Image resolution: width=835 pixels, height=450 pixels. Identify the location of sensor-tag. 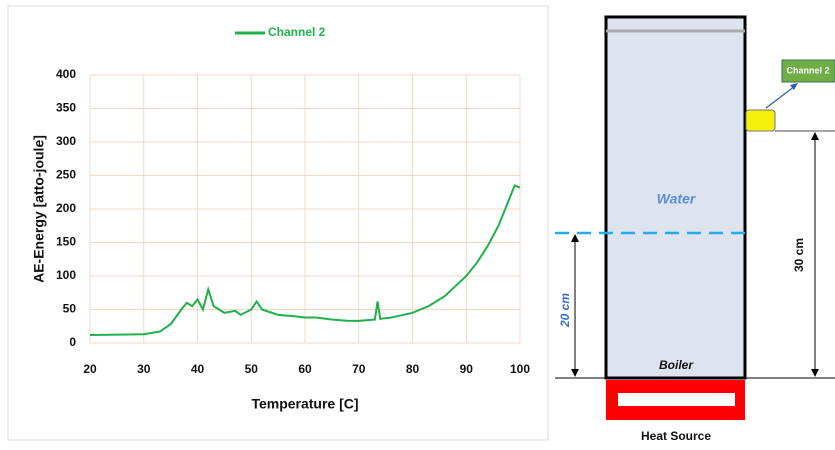
(808, 71).